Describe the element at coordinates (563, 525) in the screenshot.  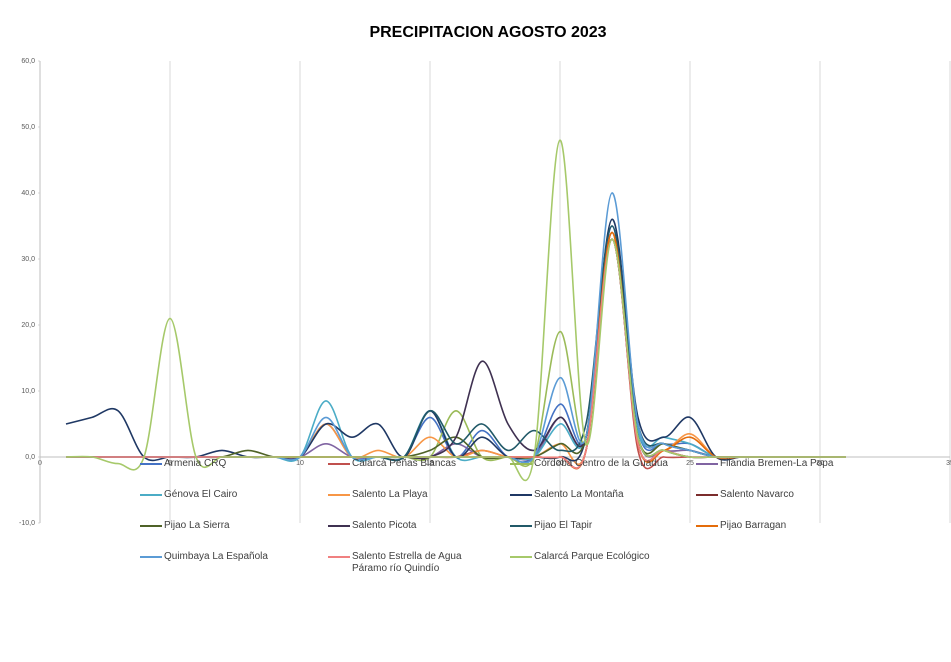
I see `legend-label: Pijao El Tapir` at that location.